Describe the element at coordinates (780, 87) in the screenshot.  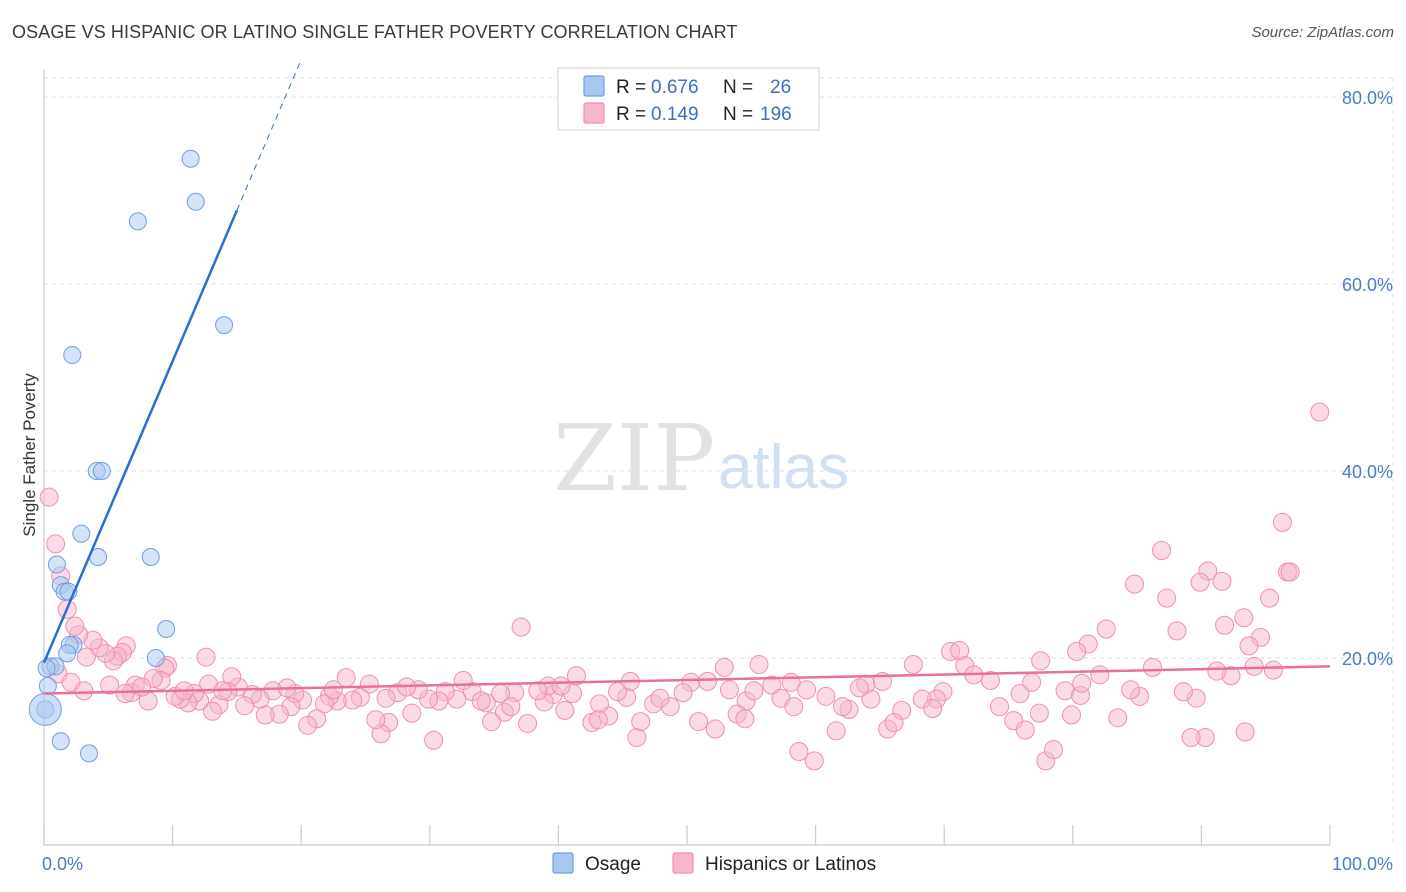
I see `legend-n-value-osage: 26` at that location.